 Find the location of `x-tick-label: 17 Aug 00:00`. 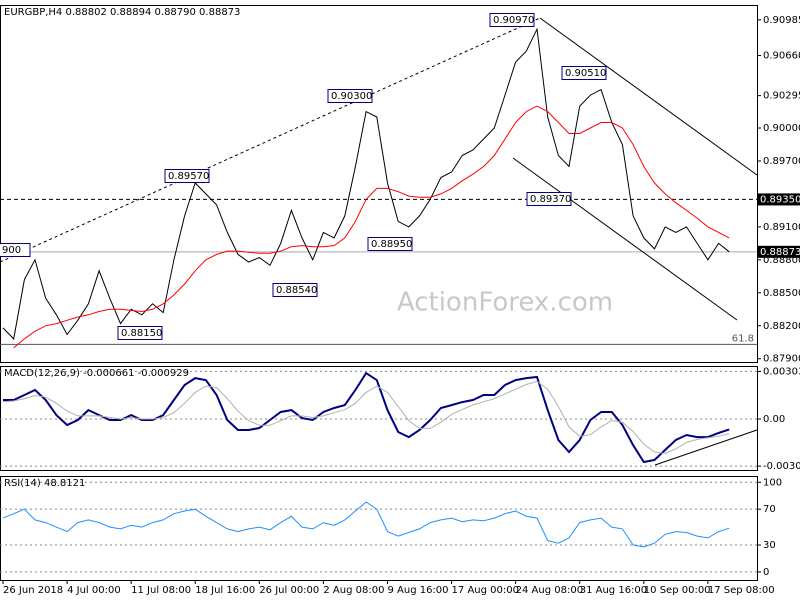

x-tick-label: 17 Aug 00:00 is located at coordinates (485, 590).